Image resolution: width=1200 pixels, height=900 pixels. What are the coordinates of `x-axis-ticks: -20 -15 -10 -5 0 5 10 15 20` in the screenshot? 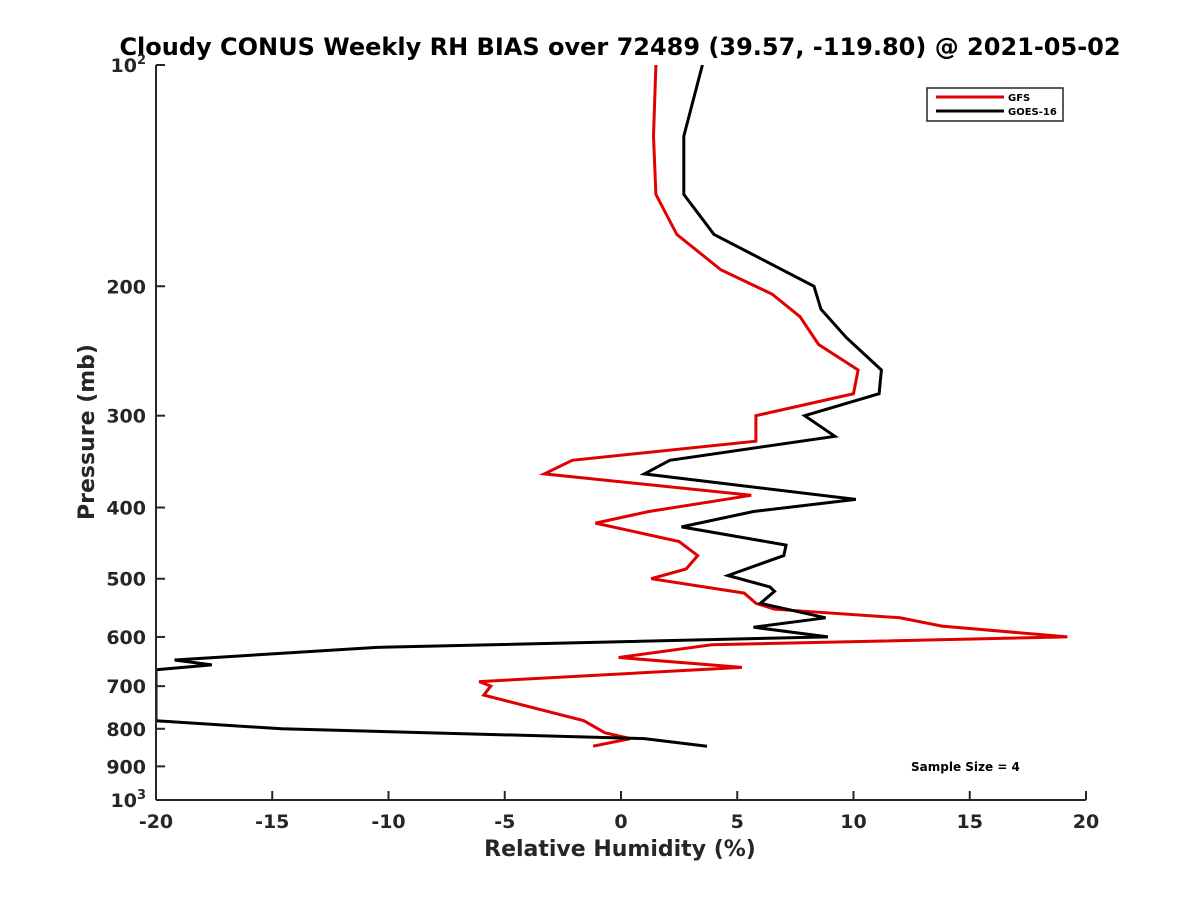 It's located at (619, 812).